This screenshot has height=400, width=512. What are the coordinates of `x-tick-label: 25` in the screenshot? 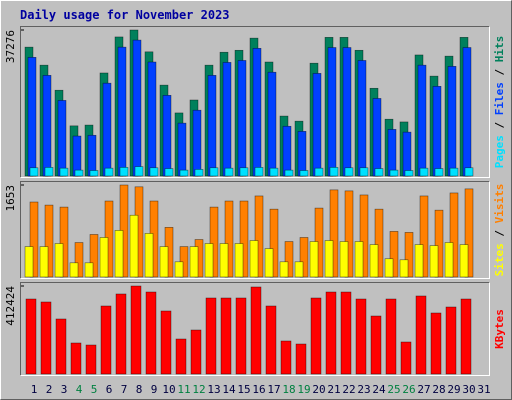 It's located at (393, 389).